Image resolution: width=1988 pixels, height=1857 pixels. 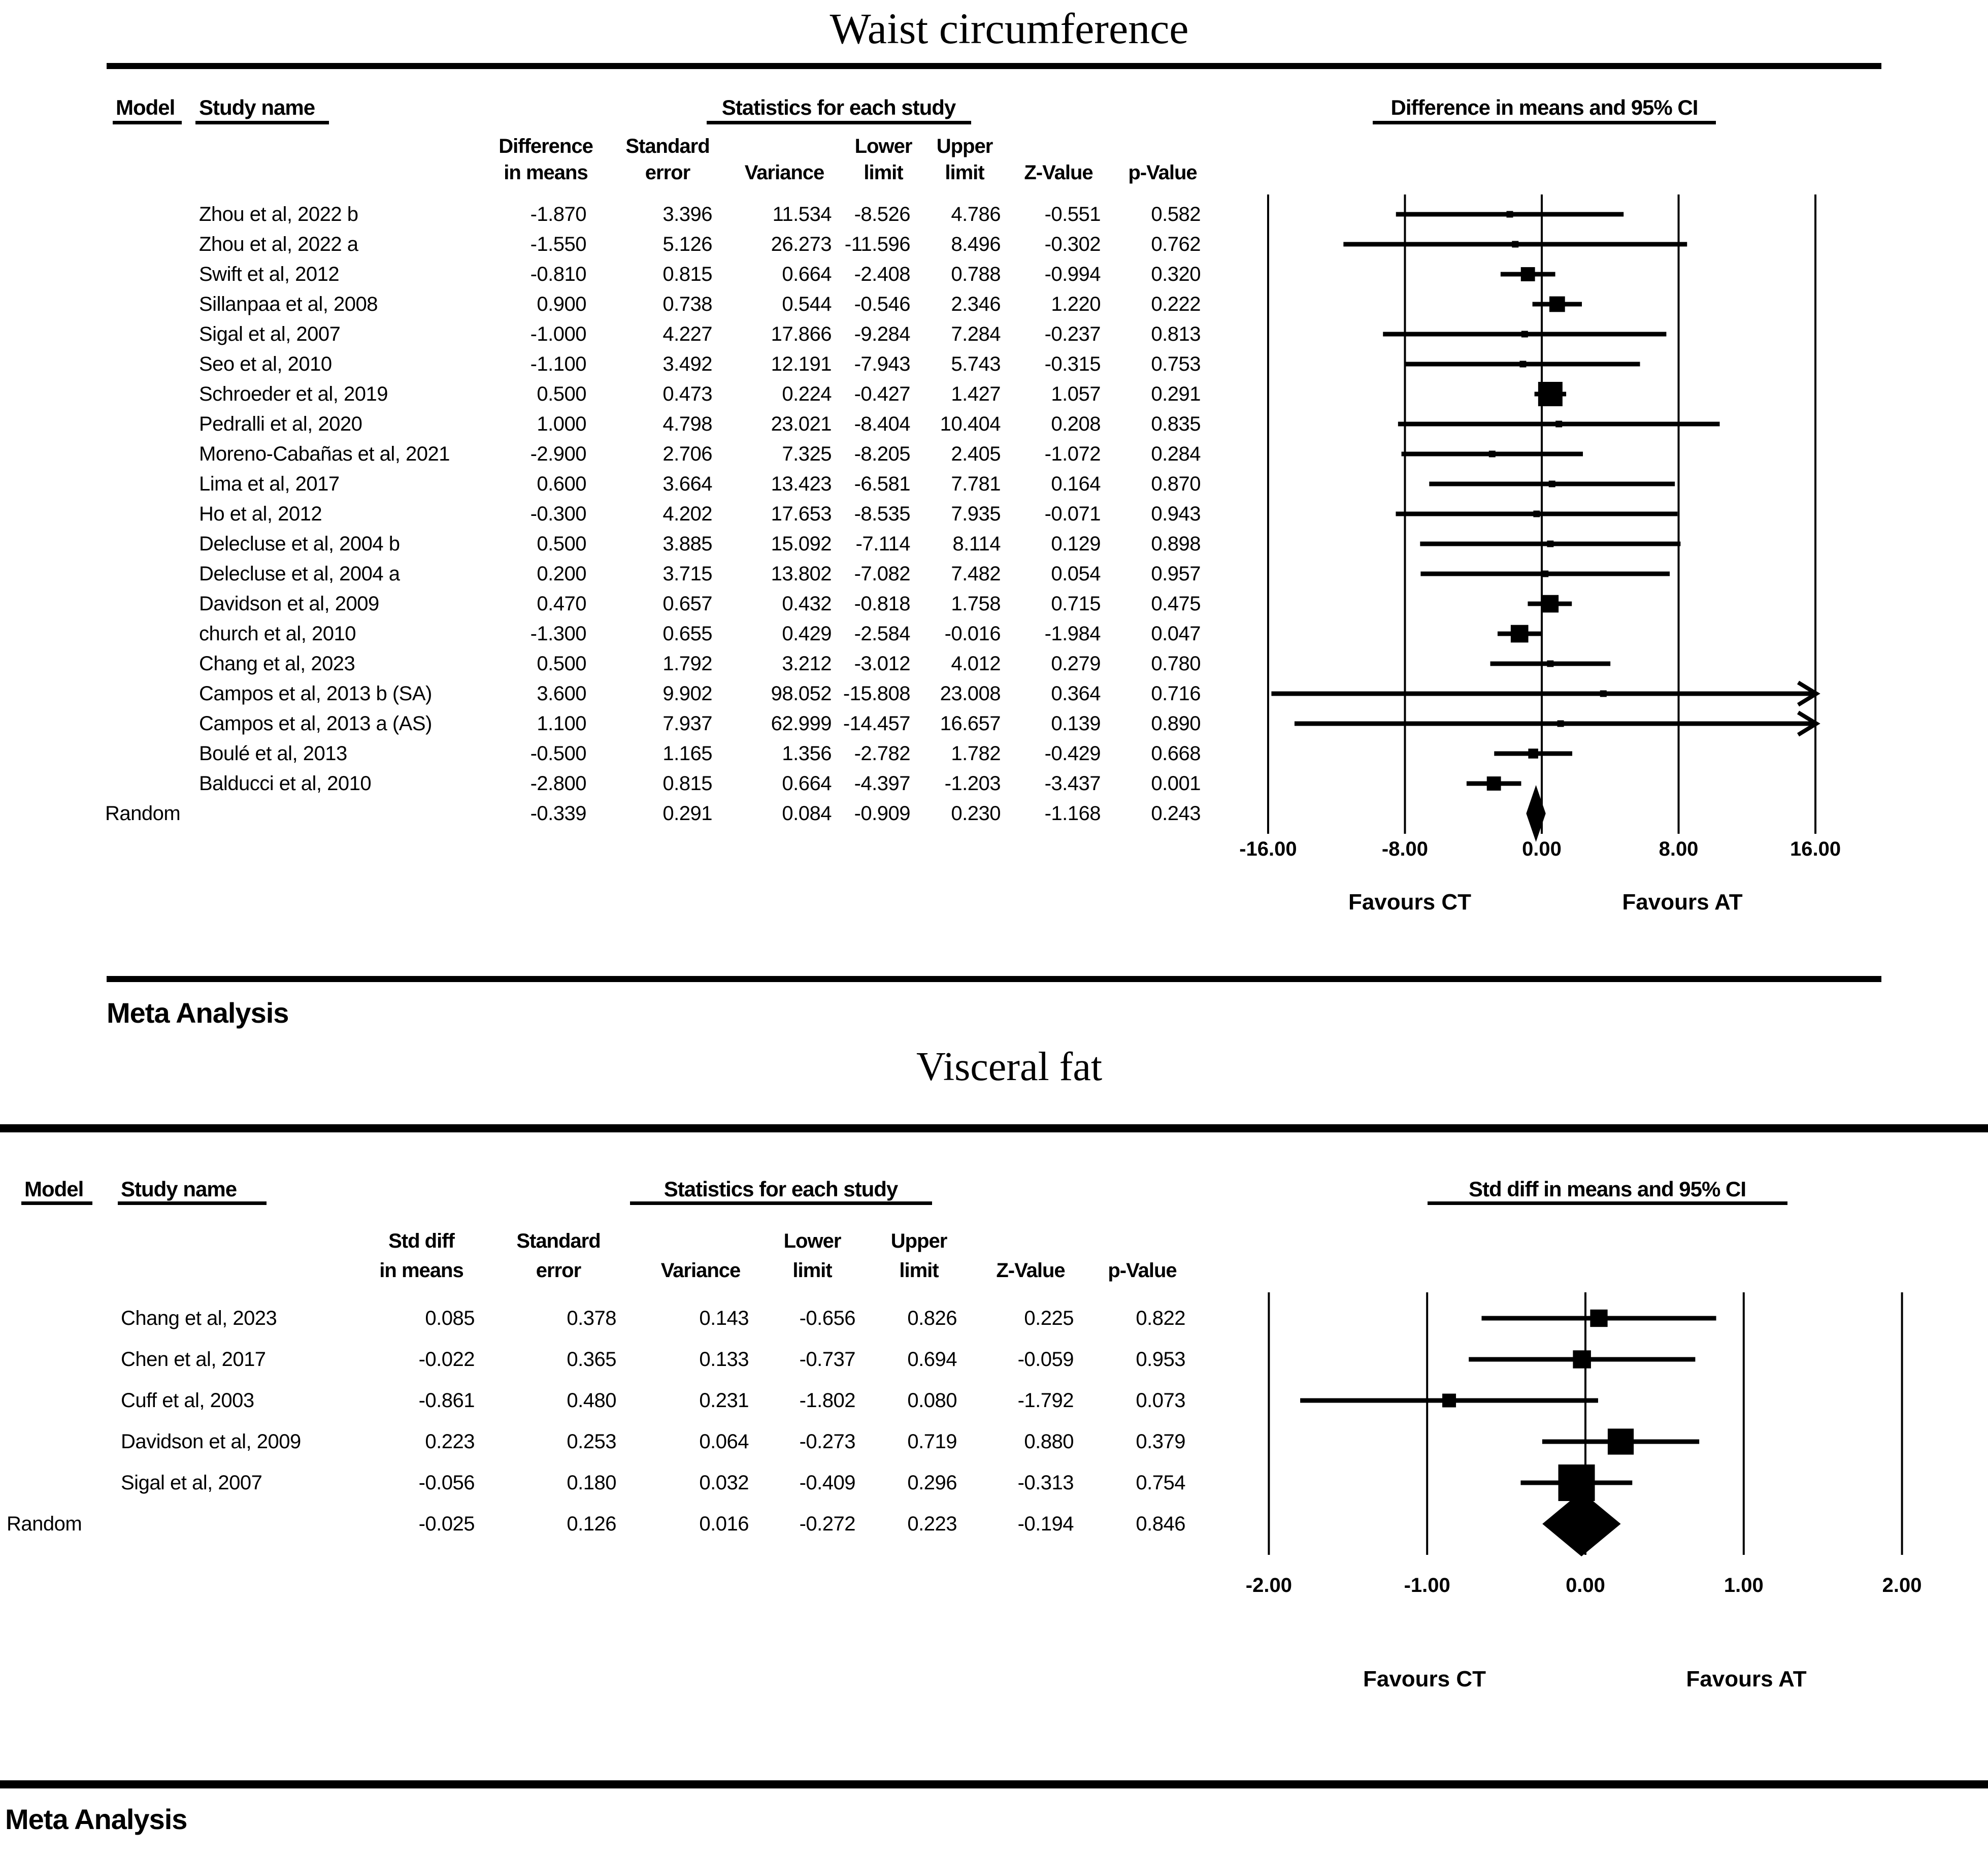 I want to click on stat-value-diff: -0.300, so click(x=558, y=514).